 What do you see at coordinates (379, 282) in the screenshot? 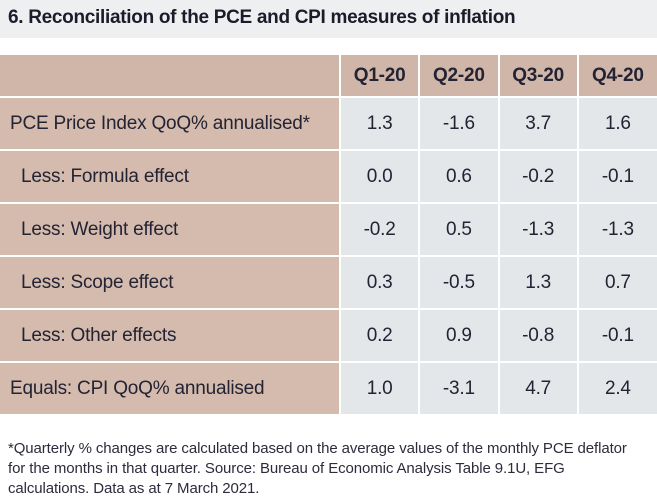
I see `value-cell: 0.3` at bounding box center [379, 282].